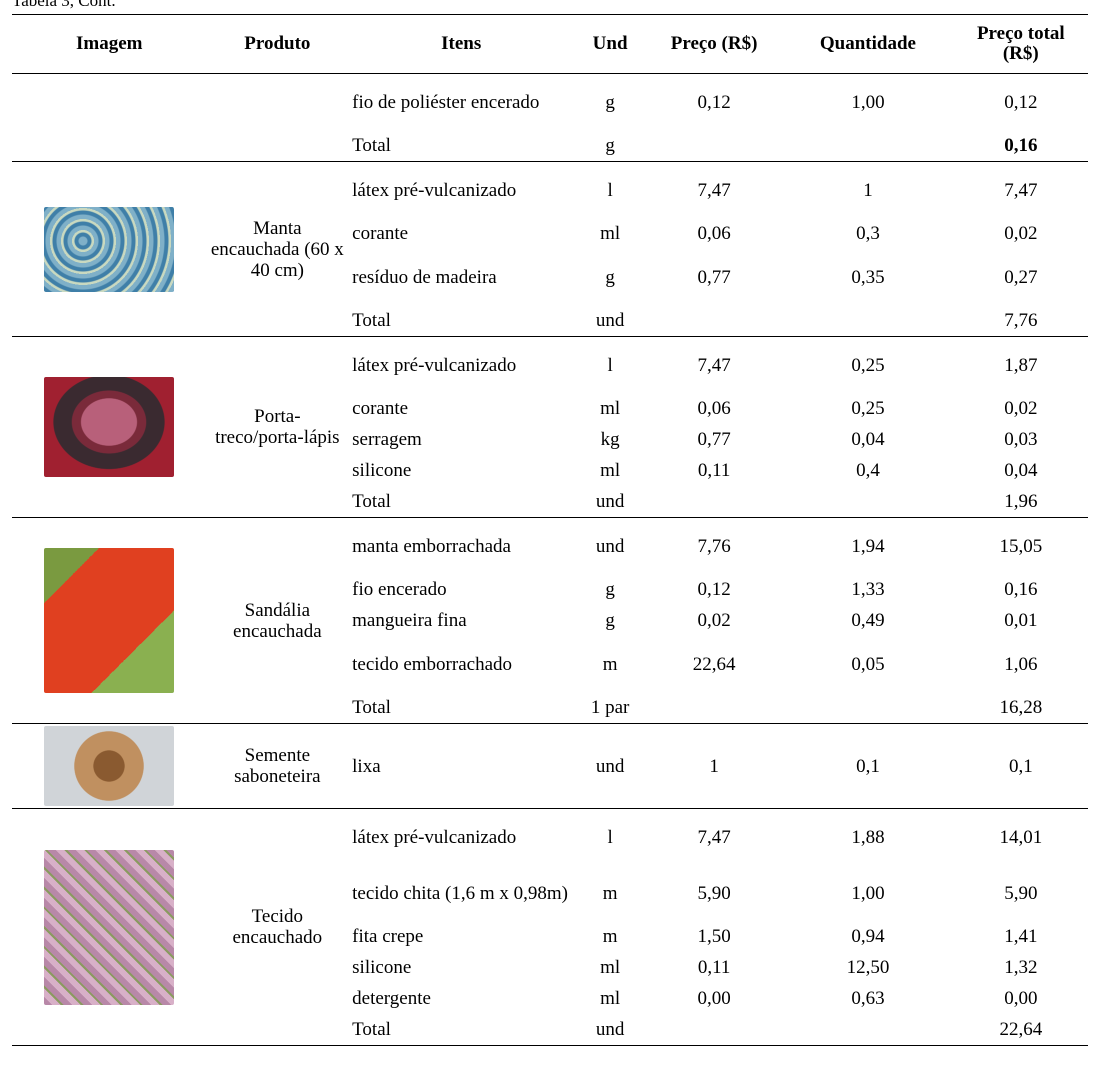 Image resolution: width=1098 pixels, height=1086 pixels. Describe the element at coordinates (550, 277) in the screenshot. I see `table-row: resíduo de madeira g 0,77 0,35 0,27` at that location.